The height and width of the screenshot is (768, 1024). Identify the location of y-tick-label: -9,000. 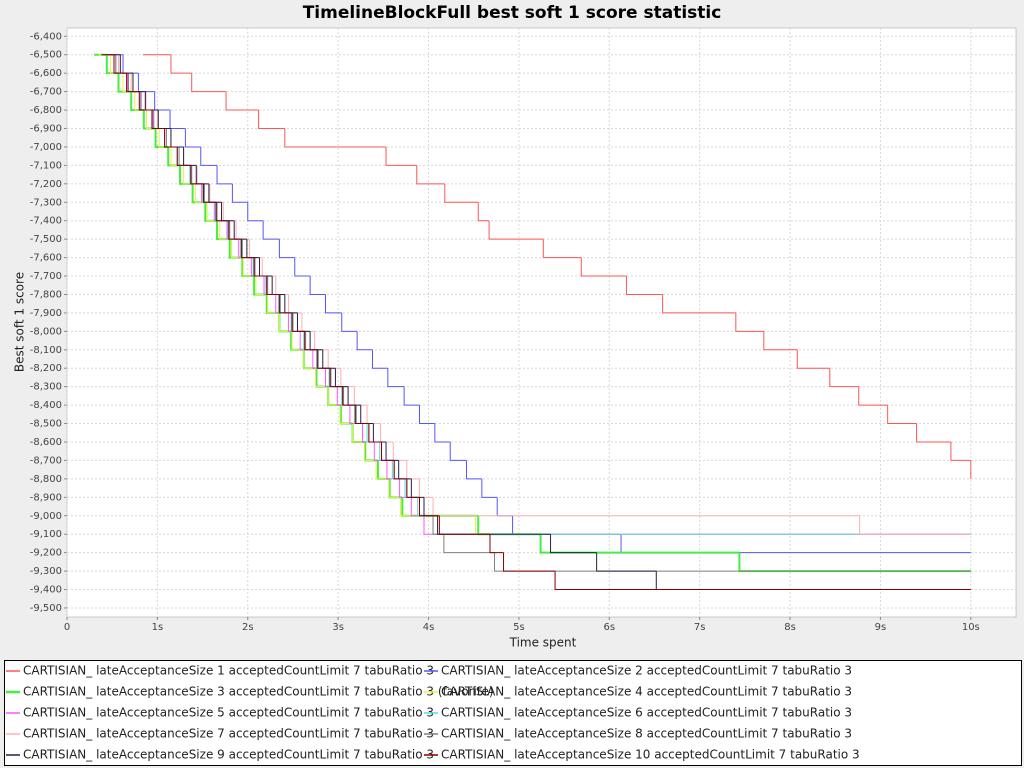
(46, 516).